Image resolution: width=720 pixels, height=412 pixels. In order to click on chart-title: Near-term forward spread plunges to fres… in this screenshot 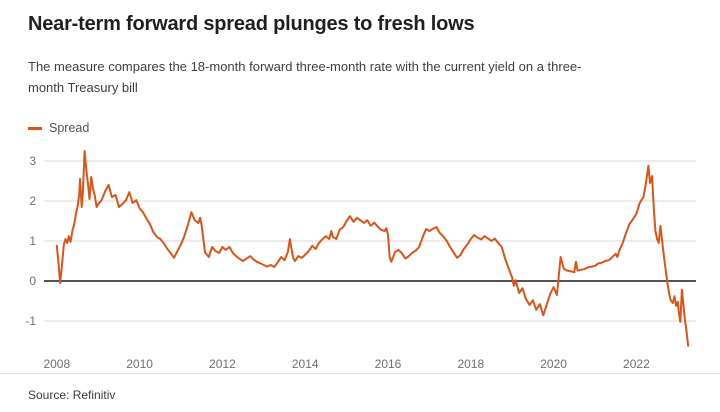, I will do `click(251, 24)`.